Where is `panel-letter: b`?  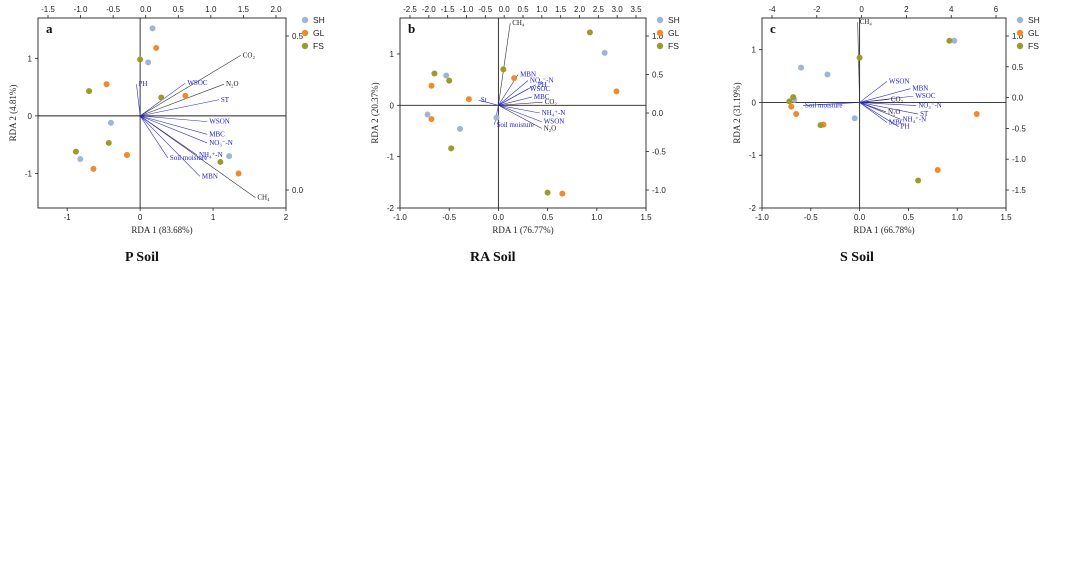 panel-letter: b is located at coordinates (411, 28).